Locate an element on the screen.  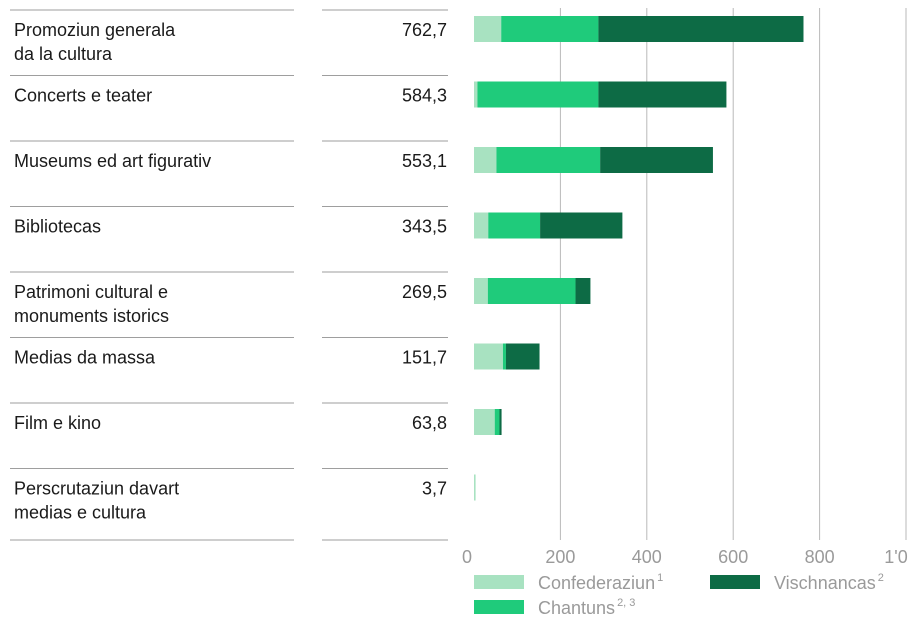
category-label-line: Concerts e teater is located at coordinates (83, 96).